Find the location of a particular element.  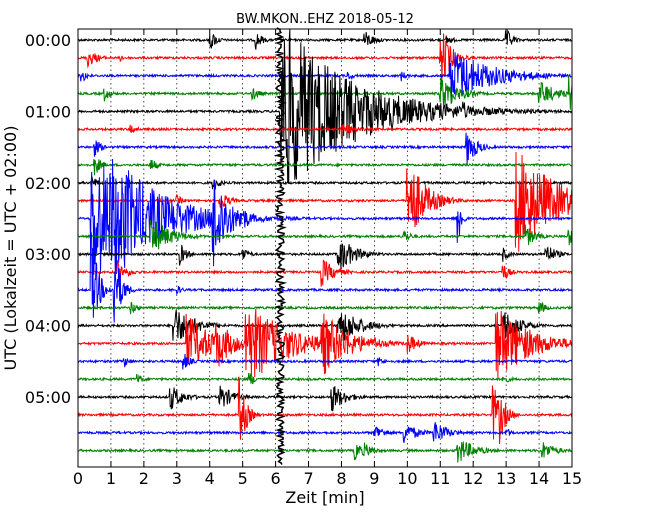

x-tick-label: 4 is located at coordinates (210, 478).